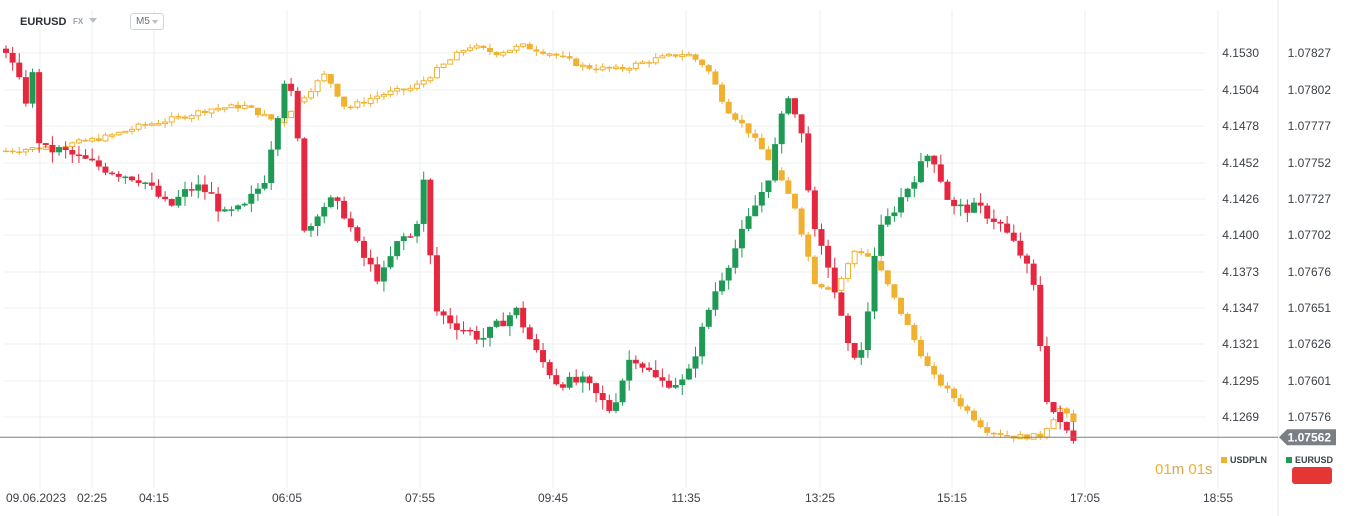  I want to click on timeframe-selector: M5, so click(147, 21).